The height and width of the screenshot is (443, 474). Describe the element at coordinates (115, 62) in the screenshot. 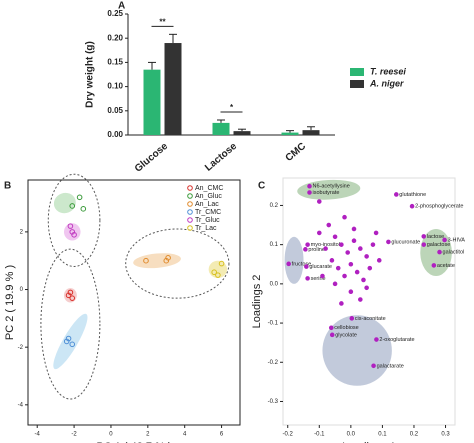

I see `y-tick-label: 0.15` at that location.